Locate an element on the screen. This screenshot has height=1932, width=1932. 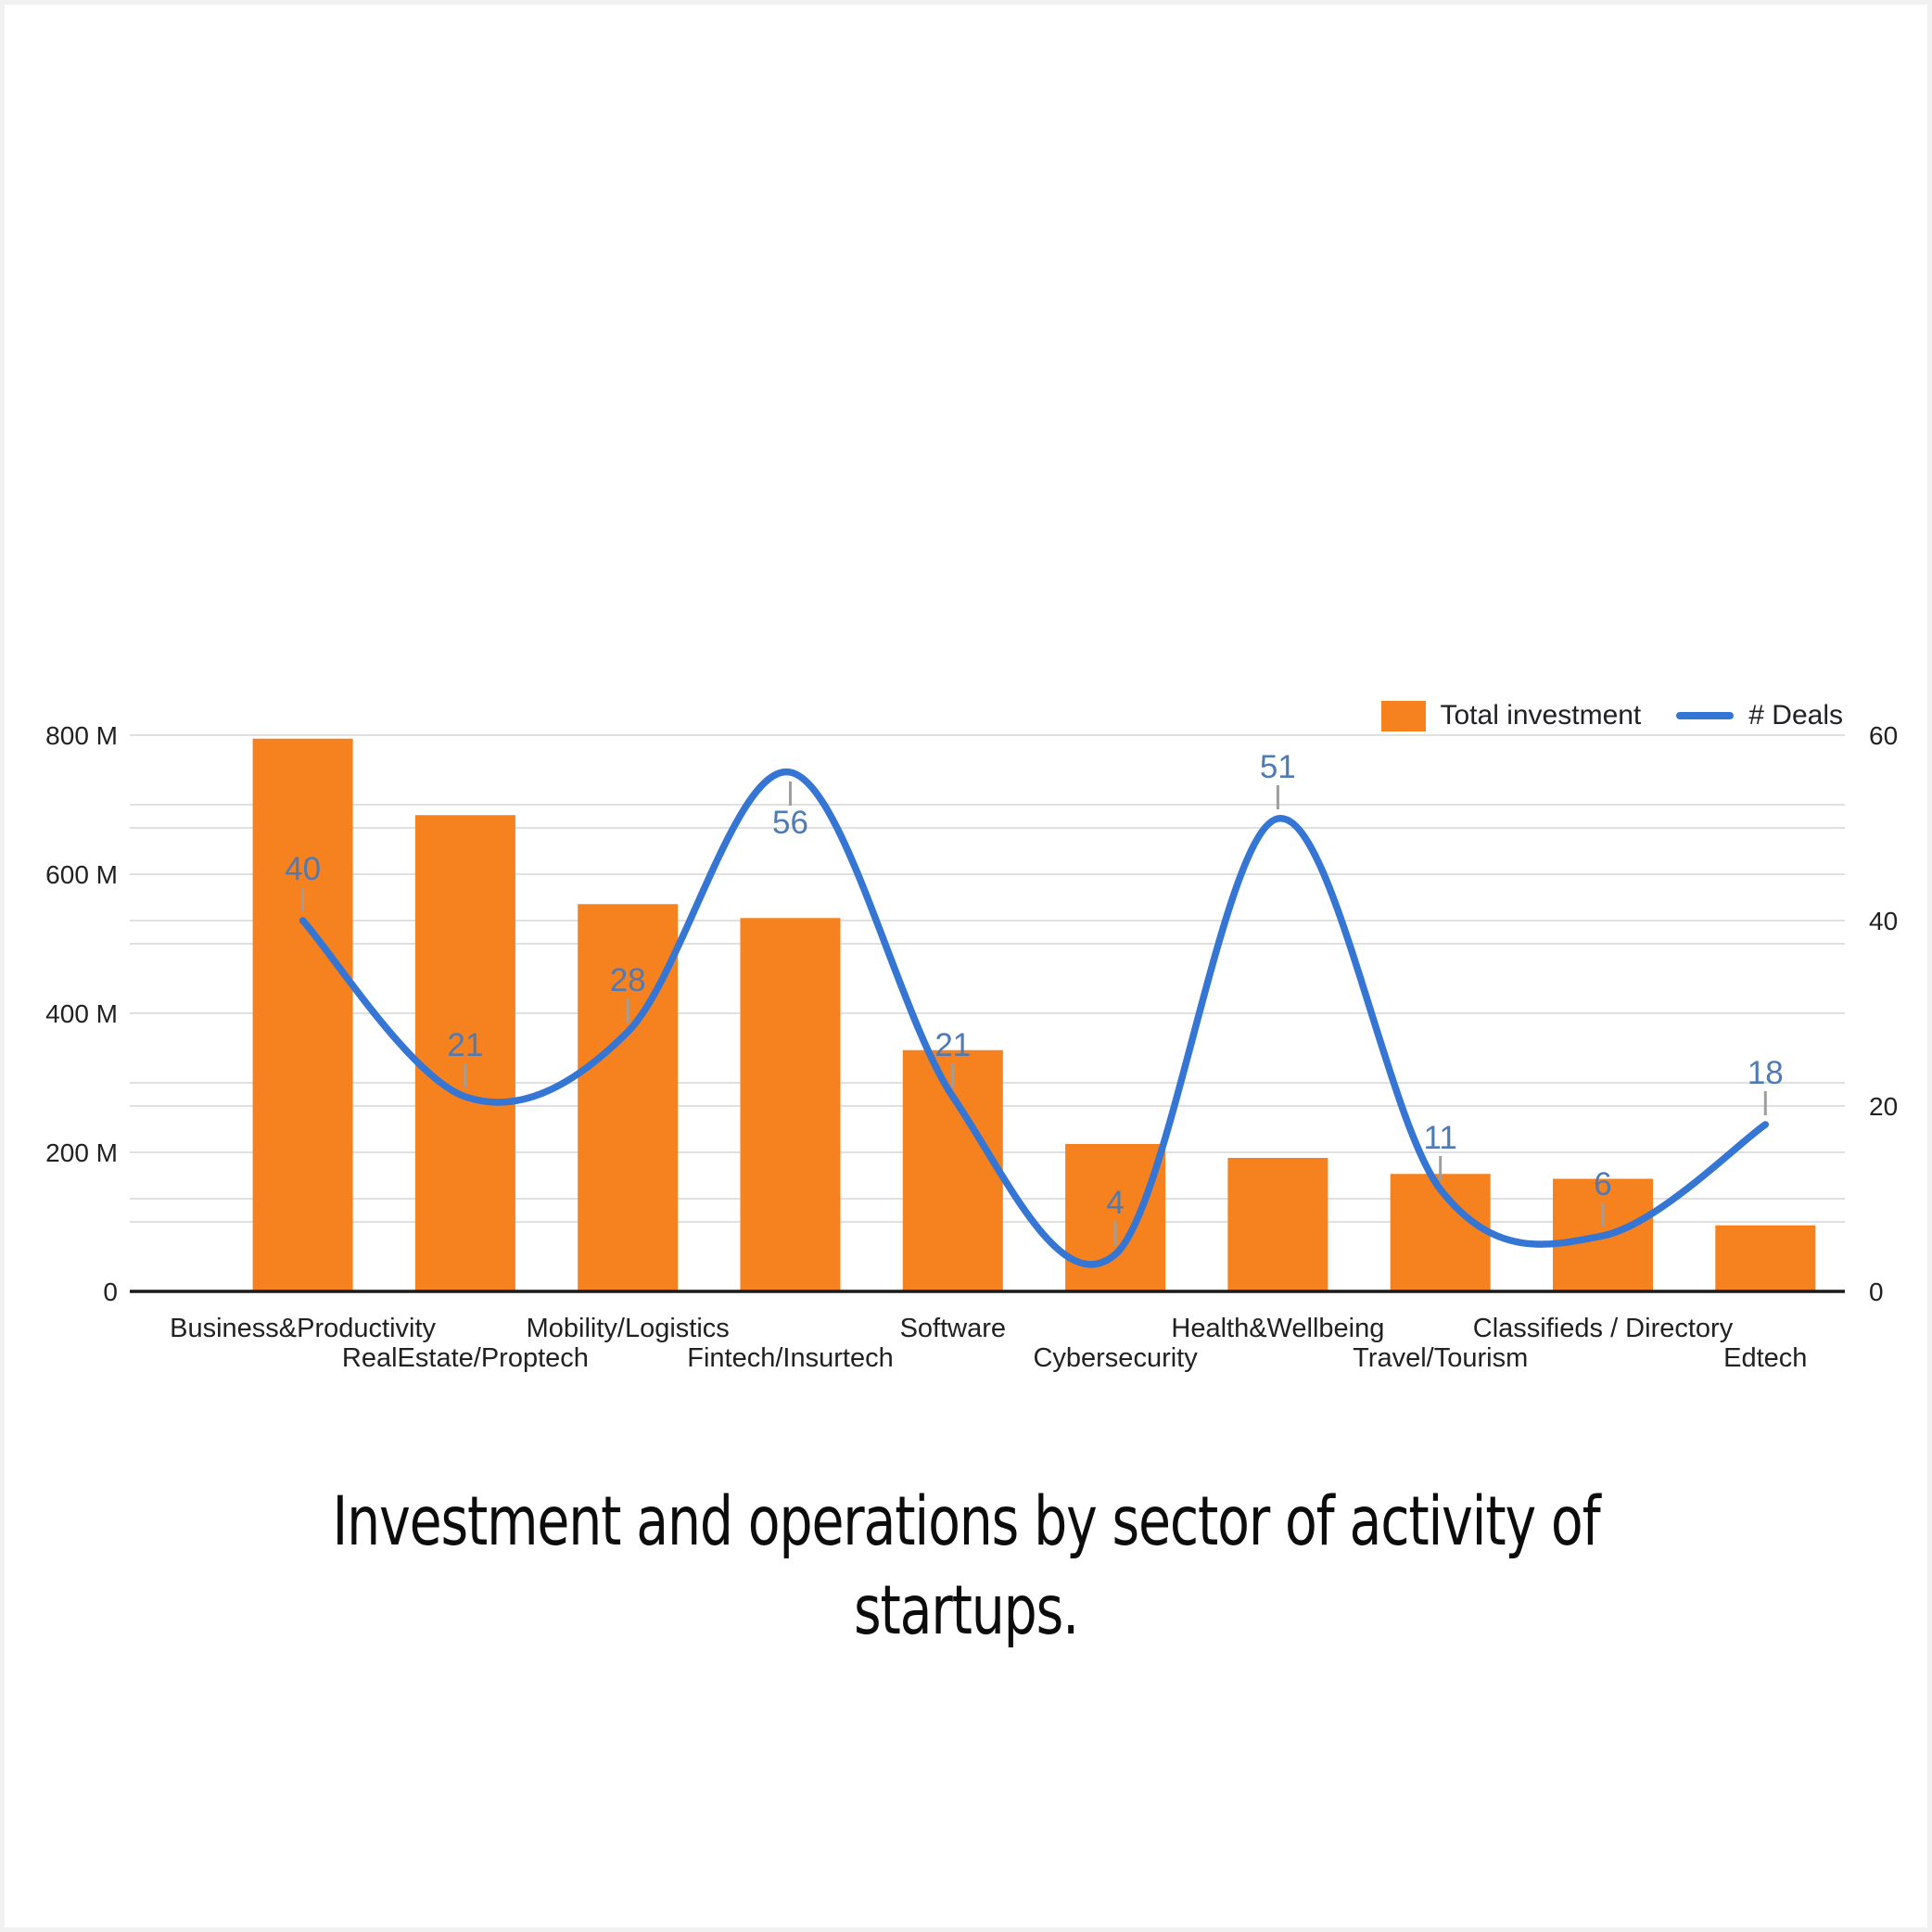
right-axis-tick-label: 60 is located at coordinates (1883, 735).